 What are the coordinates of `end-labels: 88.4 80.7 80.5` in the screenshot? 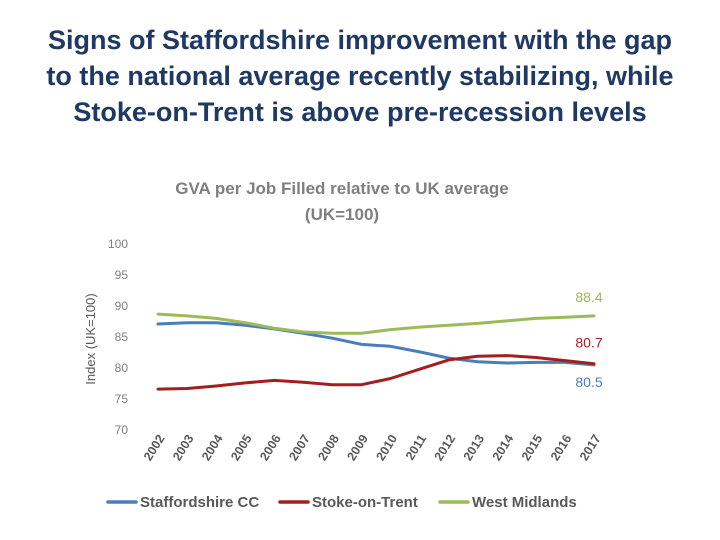 It's located at (588, 339).